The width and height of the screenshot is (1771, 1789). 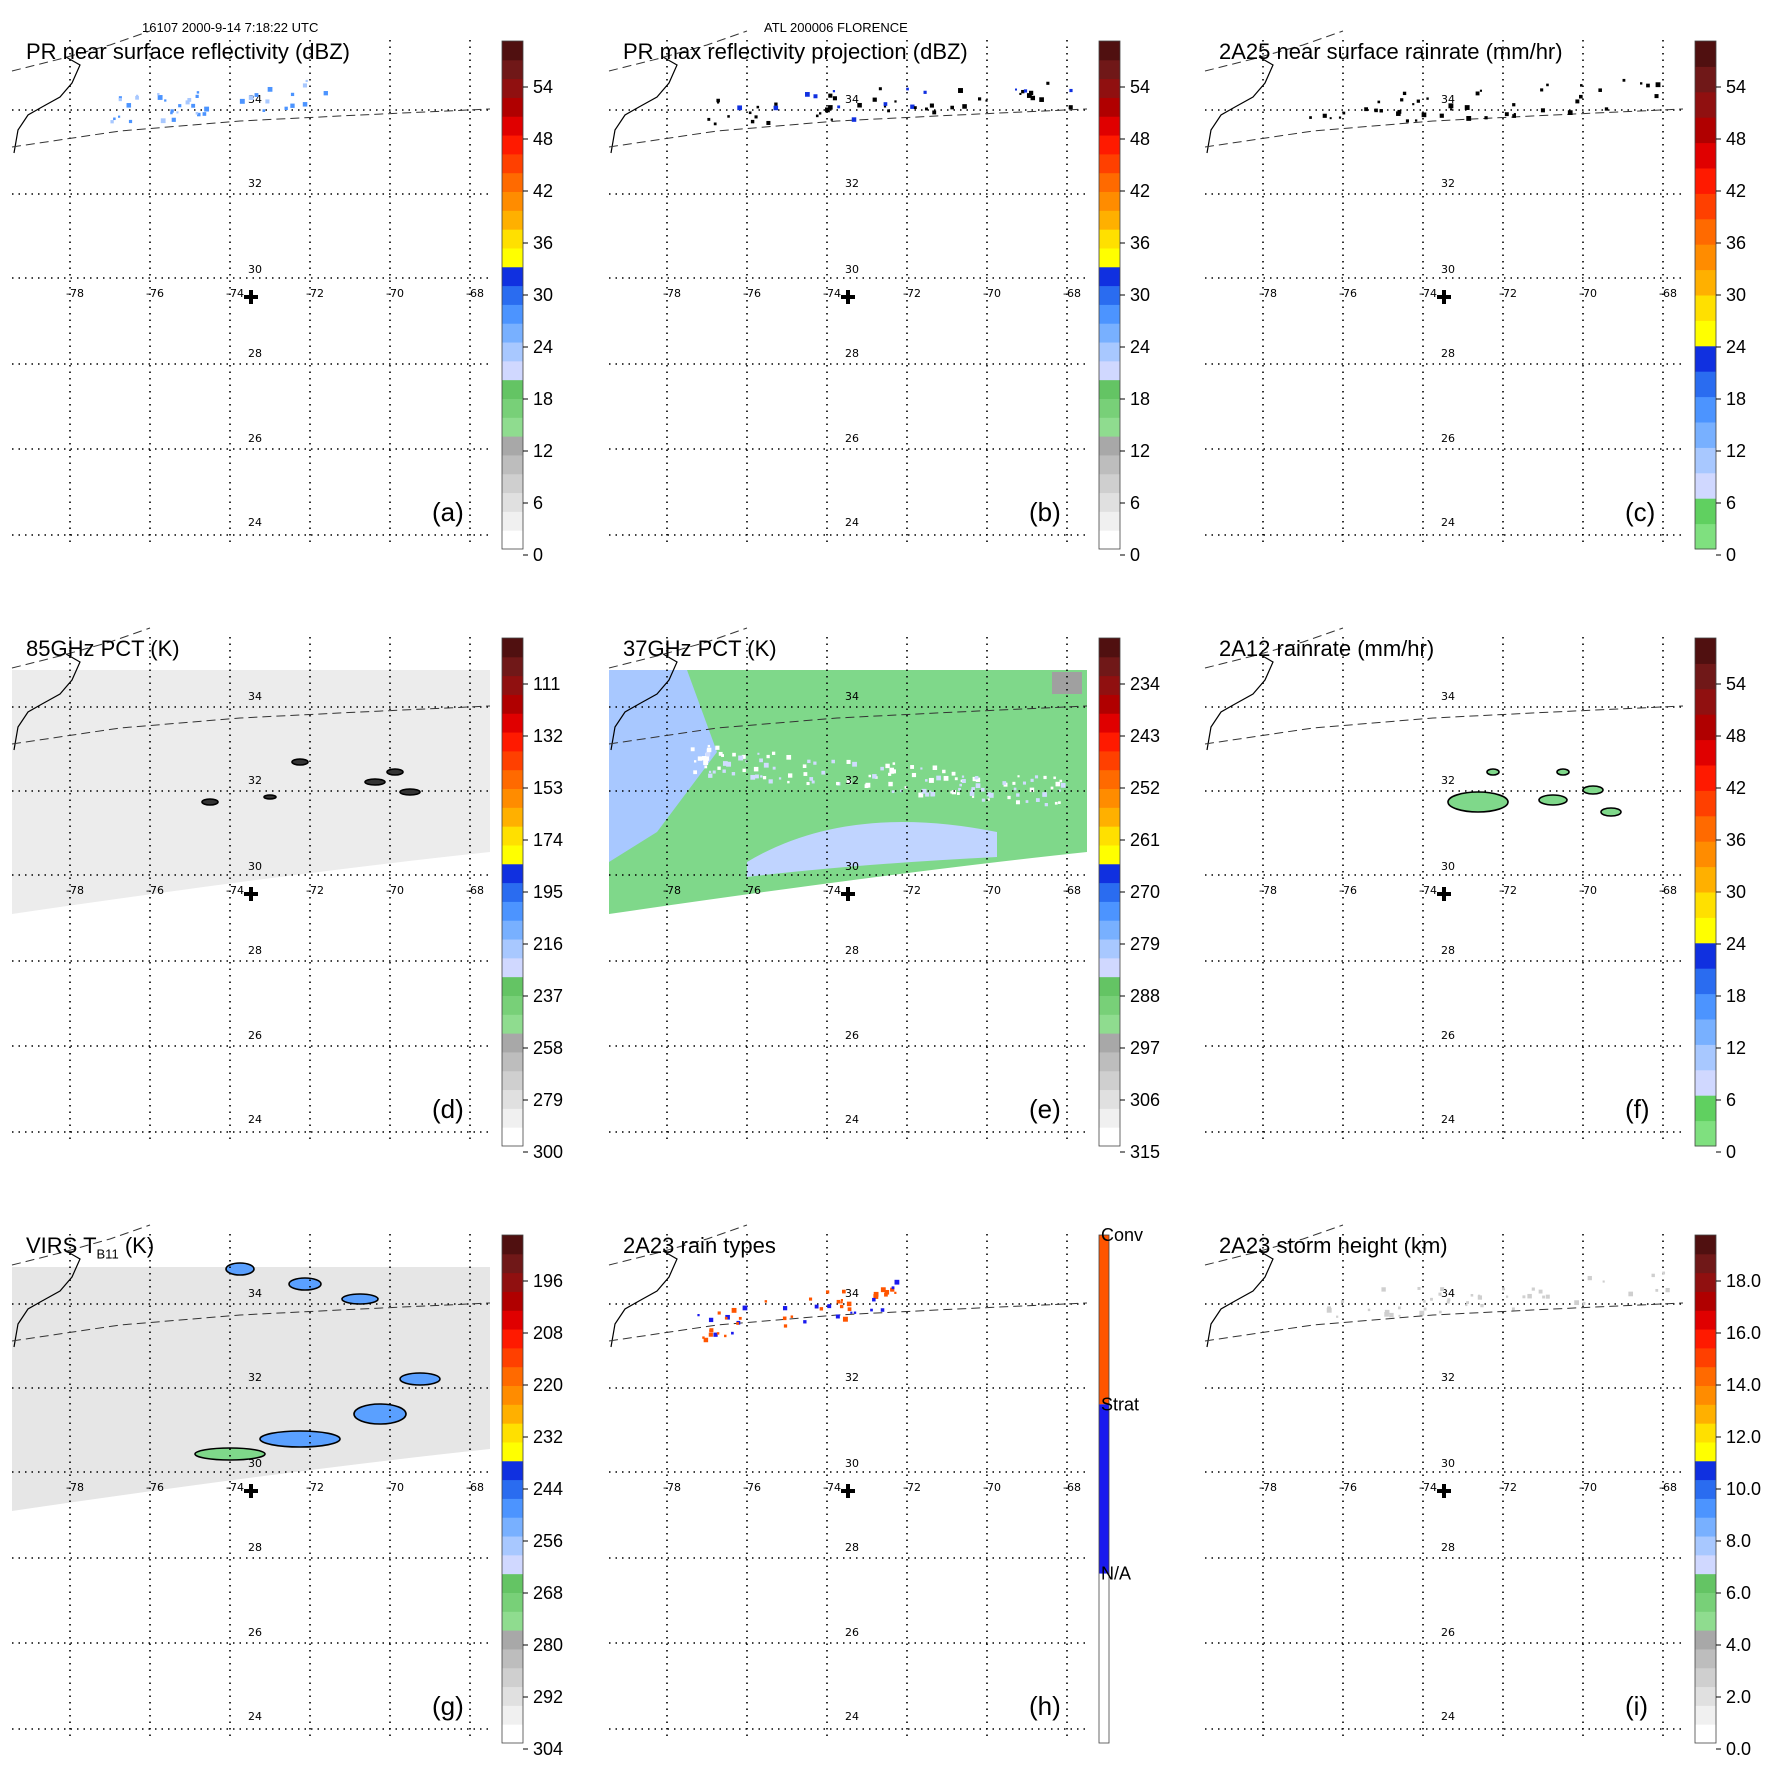 I want to click on center-plus-marker, so click(x=251, y=297).